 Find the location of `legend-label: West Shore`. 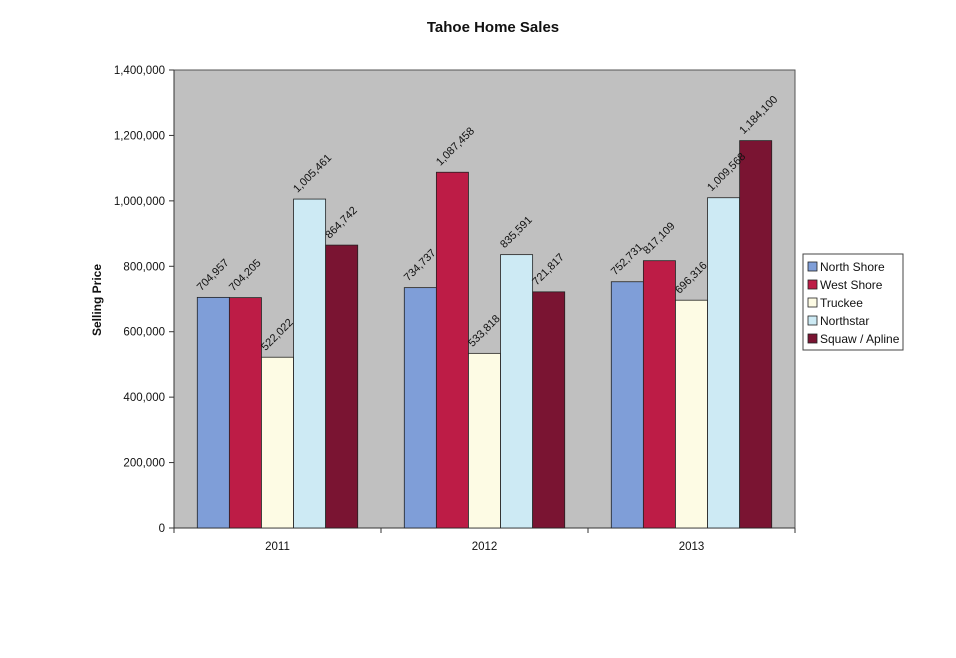

legend-label: West Shore is located at coordinates (851, 285).